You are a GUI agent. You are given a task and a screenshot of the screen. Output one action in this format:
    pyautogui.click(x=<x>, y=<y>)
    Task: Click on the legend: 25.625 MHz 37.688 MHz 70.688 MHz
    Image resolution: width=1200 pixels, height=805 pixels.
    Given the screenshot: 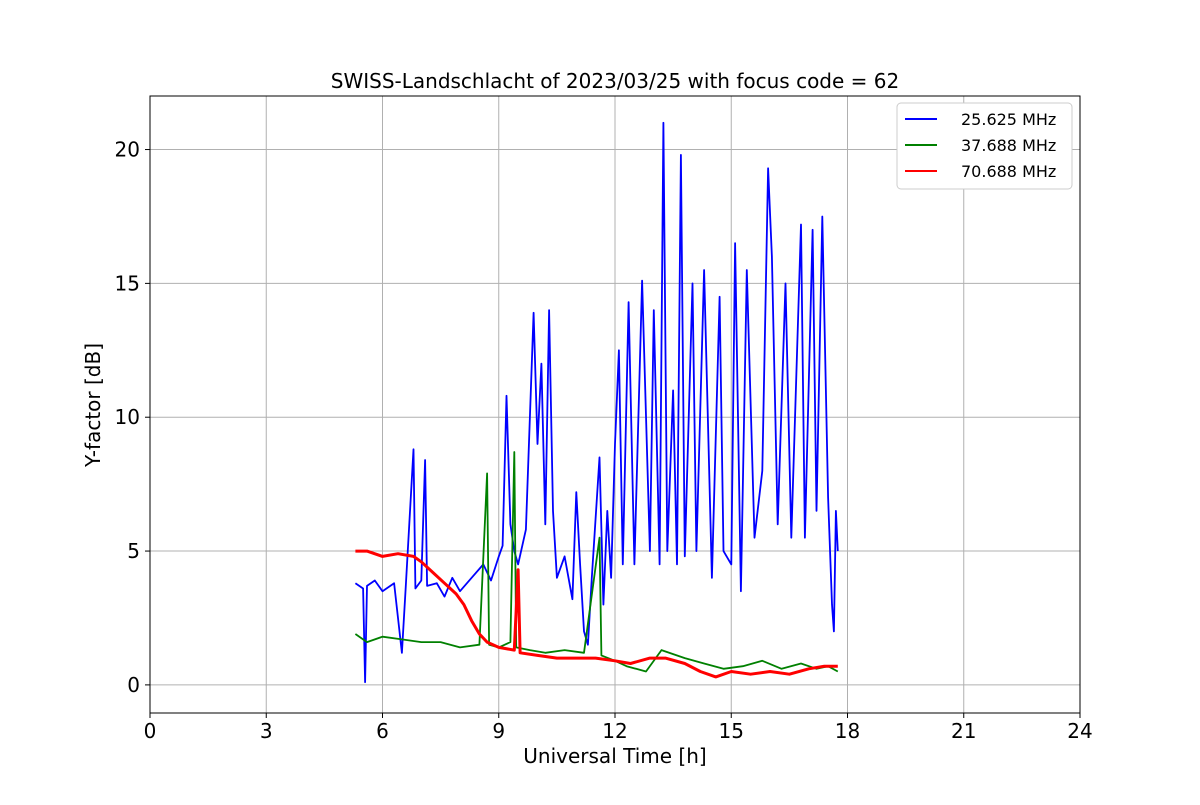 What is the action you would take?
    pyautogui.click(x=984, y=146)
    